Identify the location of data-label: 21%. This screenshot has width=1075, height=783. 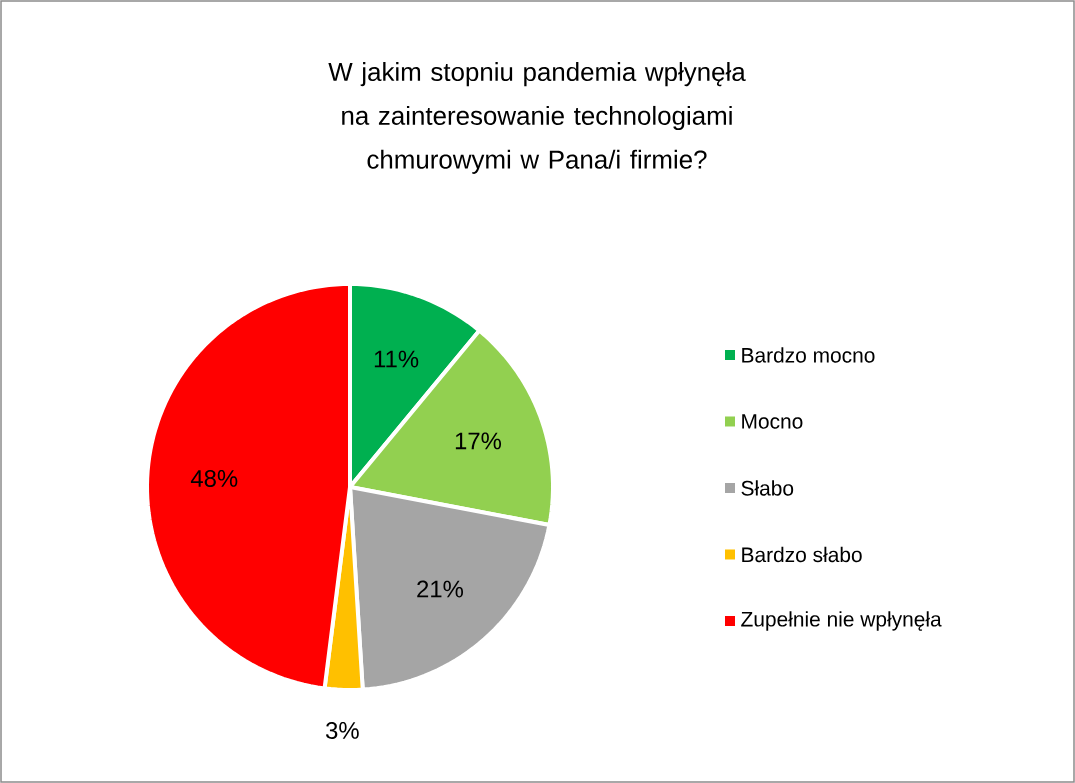
(440, 589).